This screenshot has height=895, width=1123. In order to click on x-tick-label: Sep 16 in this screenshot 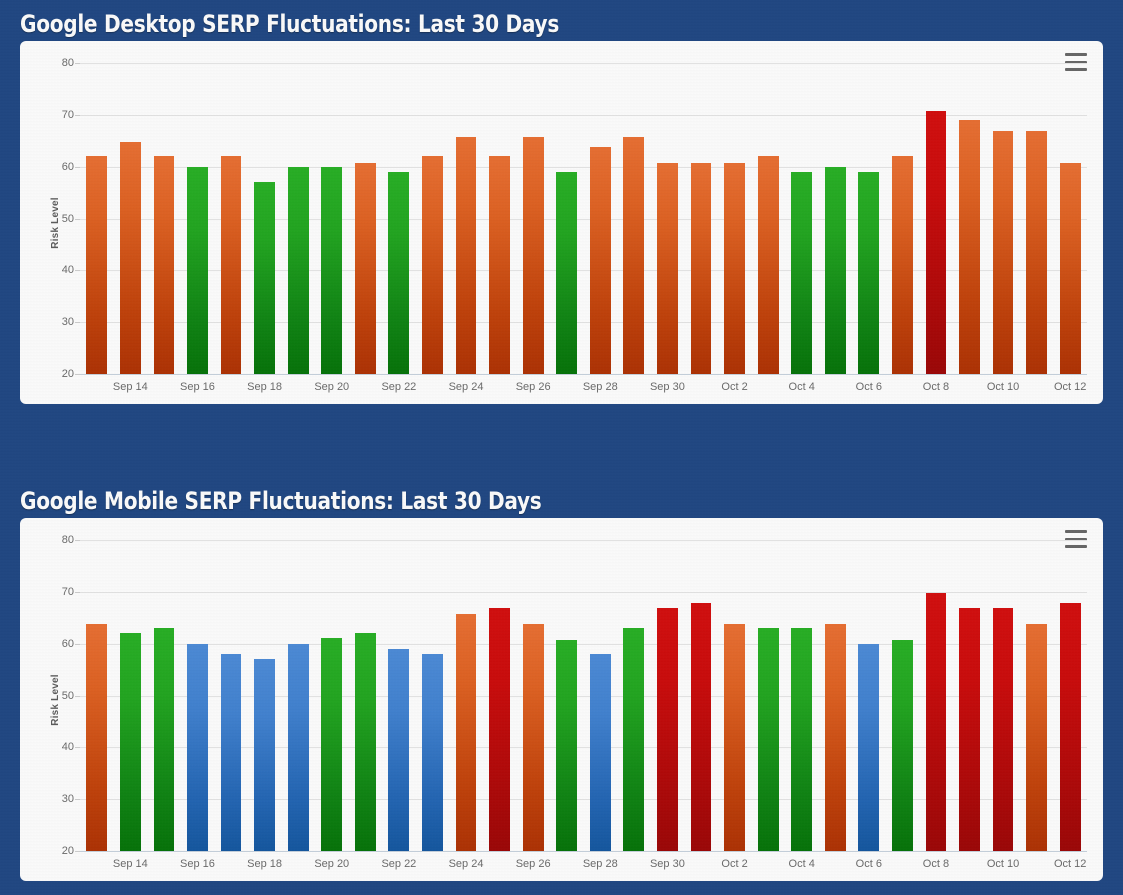, I will do `click(197, 864)`.